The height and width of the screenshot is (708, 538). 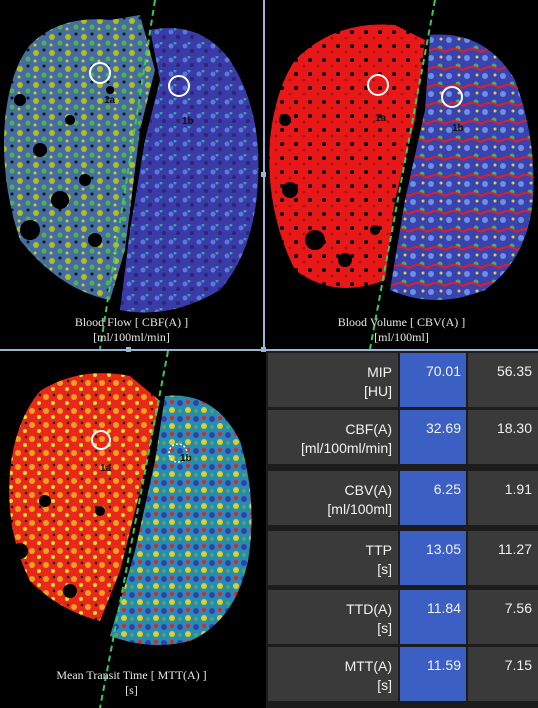 What do you see at coordinates (333, 437) in the screenshot?
I see `parameter-label: CBF(A) [ml/100ml/min]` at bounding box center [333, 437].